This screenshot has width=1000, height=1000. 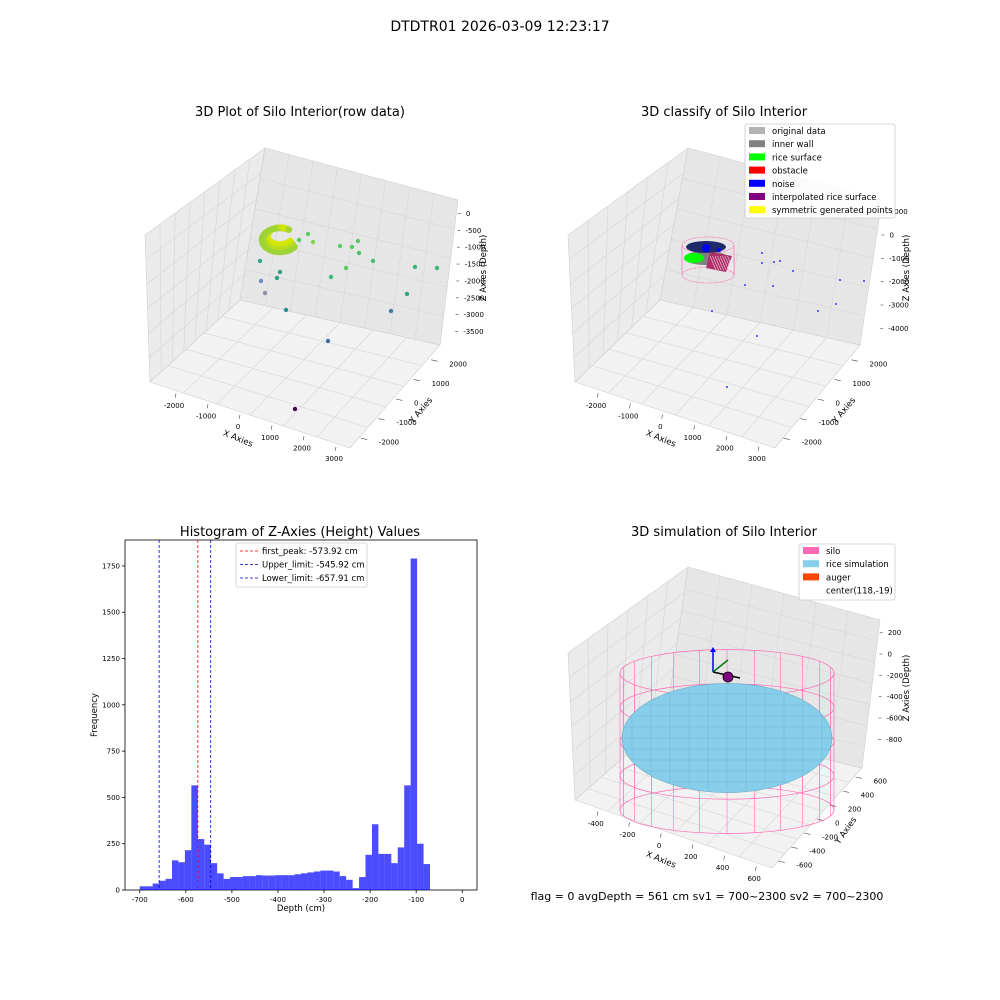 What do you see at coordinates (660, 439) in the screenshot?
I see `classify-x-label: X Axies` at bounding box center [660, 439].